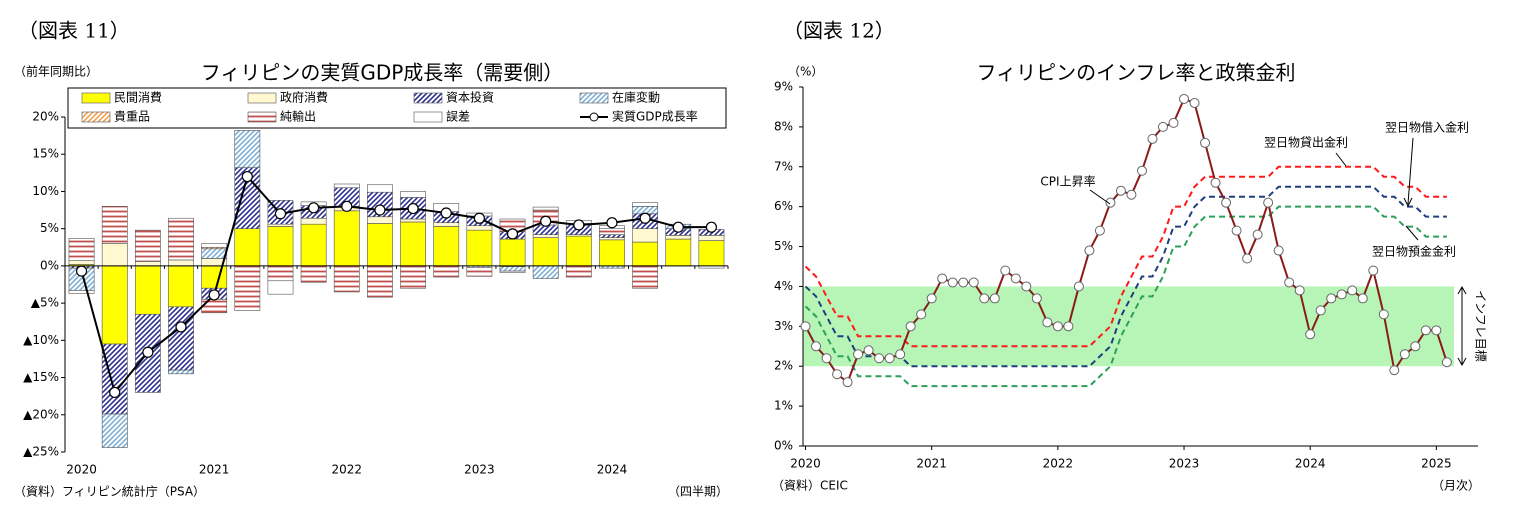 The height and width of the screenshot is (518, 1521). What do you see at coordinates (1306, 142) in the screenshot?
I see `series-label: 翌日物貸出金利` at bounding box center [1306, 142].